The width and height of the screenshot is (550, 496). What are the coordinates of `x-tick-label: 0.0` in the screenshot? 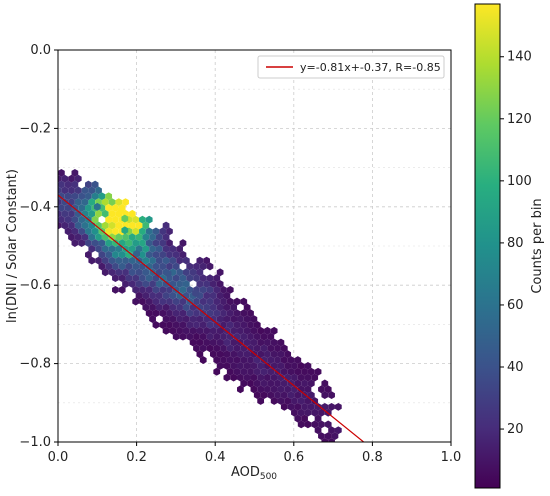 It's located at (58, 457).